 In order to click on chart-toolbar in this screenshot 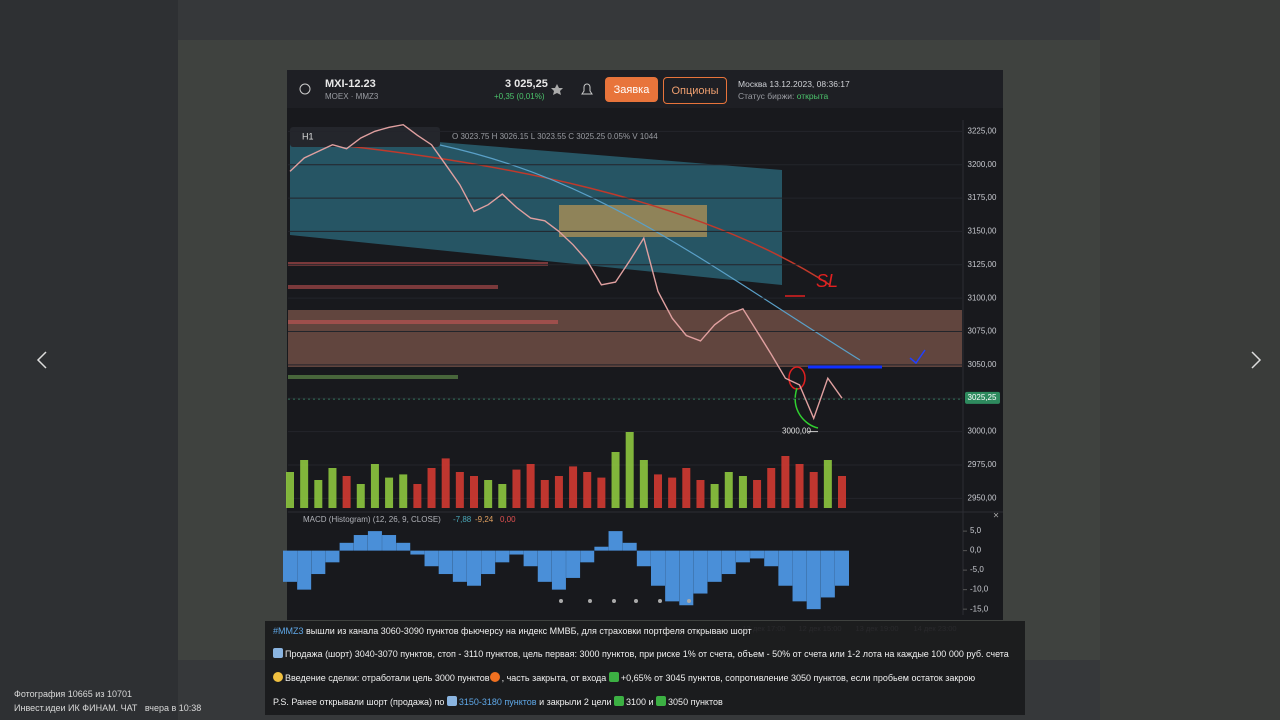, I will do `click(365, 137)`.